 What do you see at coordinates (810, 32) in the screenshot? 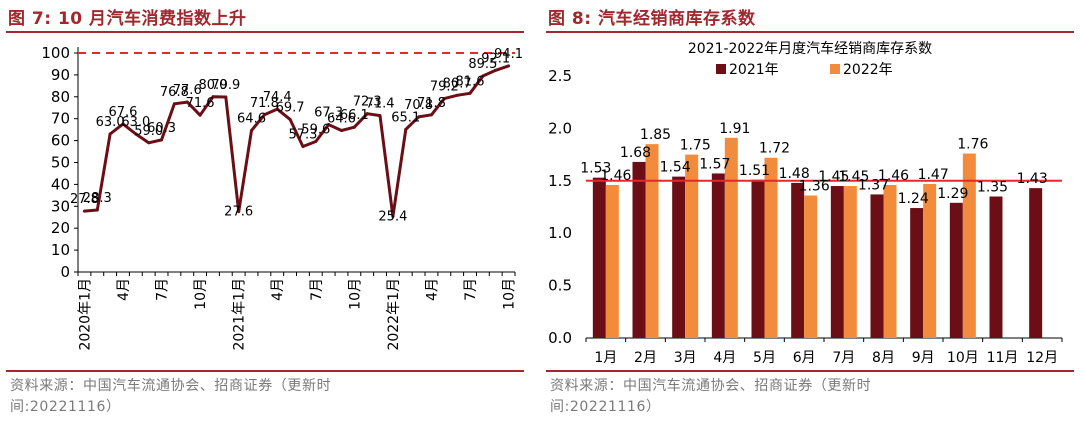
I see `figure-8-title-rule` at bounding box center [810, 32].